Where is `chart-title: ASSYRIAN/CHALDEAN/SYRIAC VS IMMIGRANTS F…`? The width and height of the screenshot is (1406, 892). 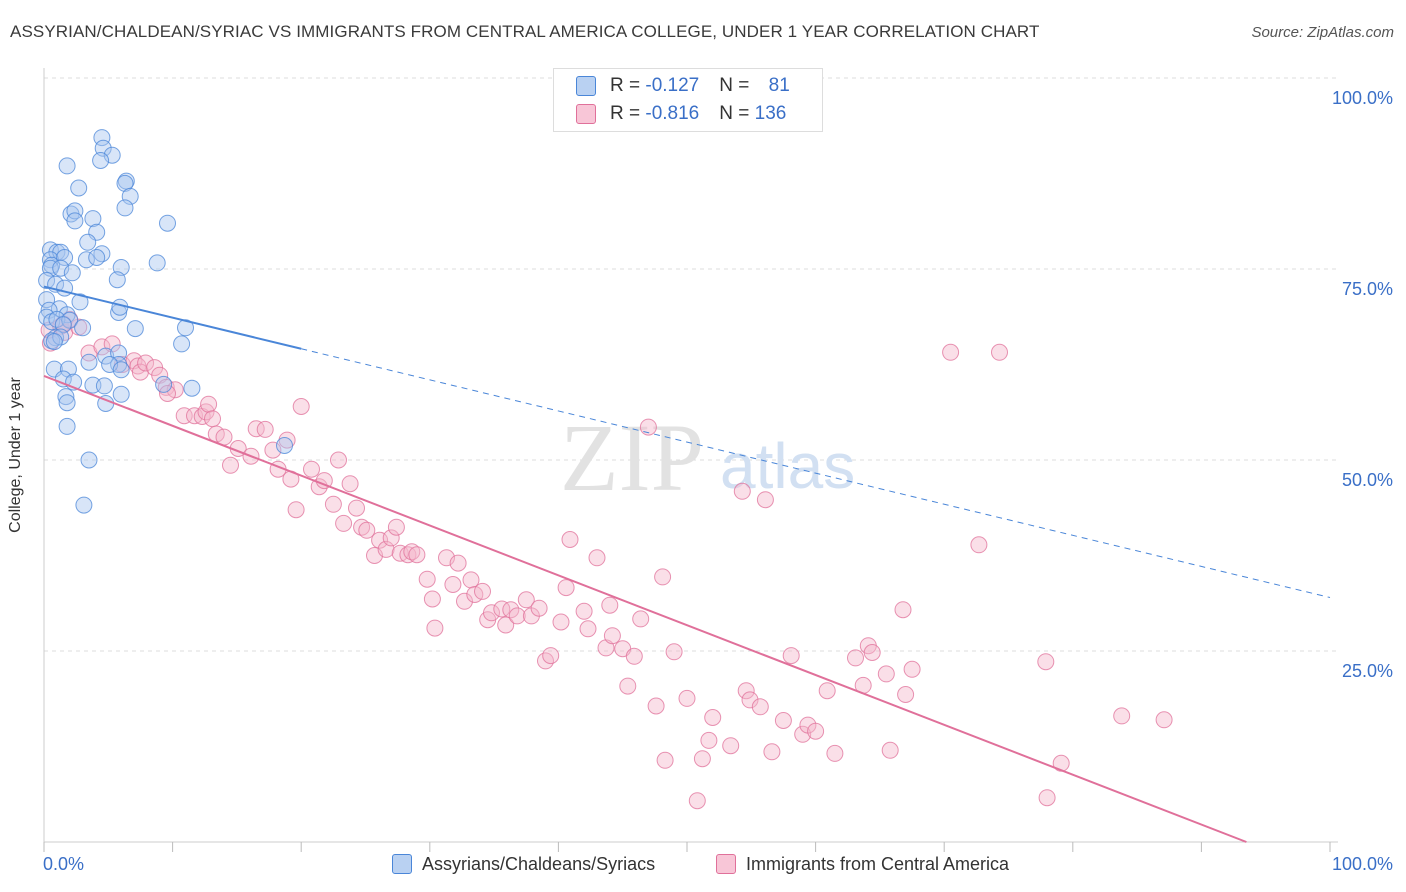
chart-title: ASSYRIAN/CHALDEAN/SYRIAC VS IMMIGRANTS F… is located at coordinates (525, 31).